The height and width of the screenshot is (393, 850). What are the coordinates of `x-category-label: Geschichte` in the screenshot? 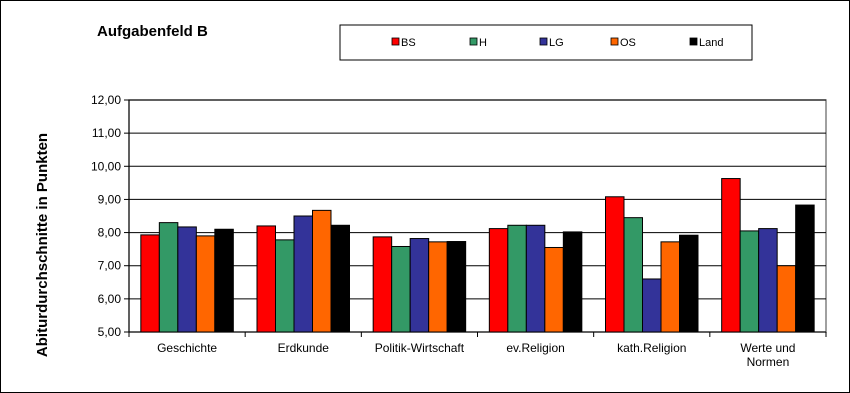 It's located at (187, 348).